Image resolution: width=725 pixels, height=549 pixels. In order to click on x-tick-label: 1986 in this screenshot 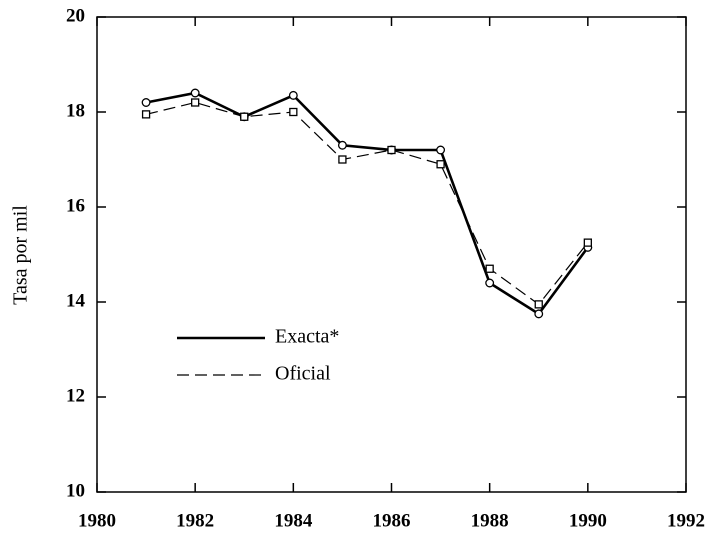, I will do `click(392, 520)`.